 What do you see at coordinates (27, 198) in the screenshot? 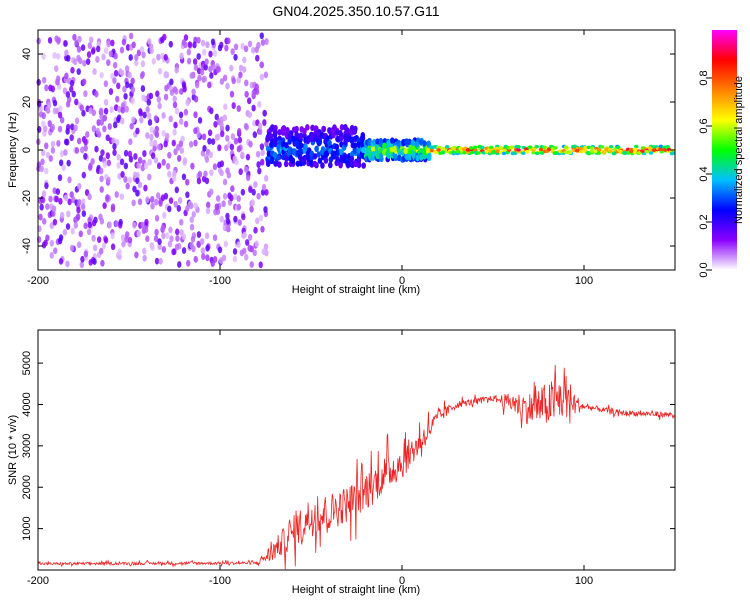
I see `y-tick-label: -20` at bounding box center [27, 198].